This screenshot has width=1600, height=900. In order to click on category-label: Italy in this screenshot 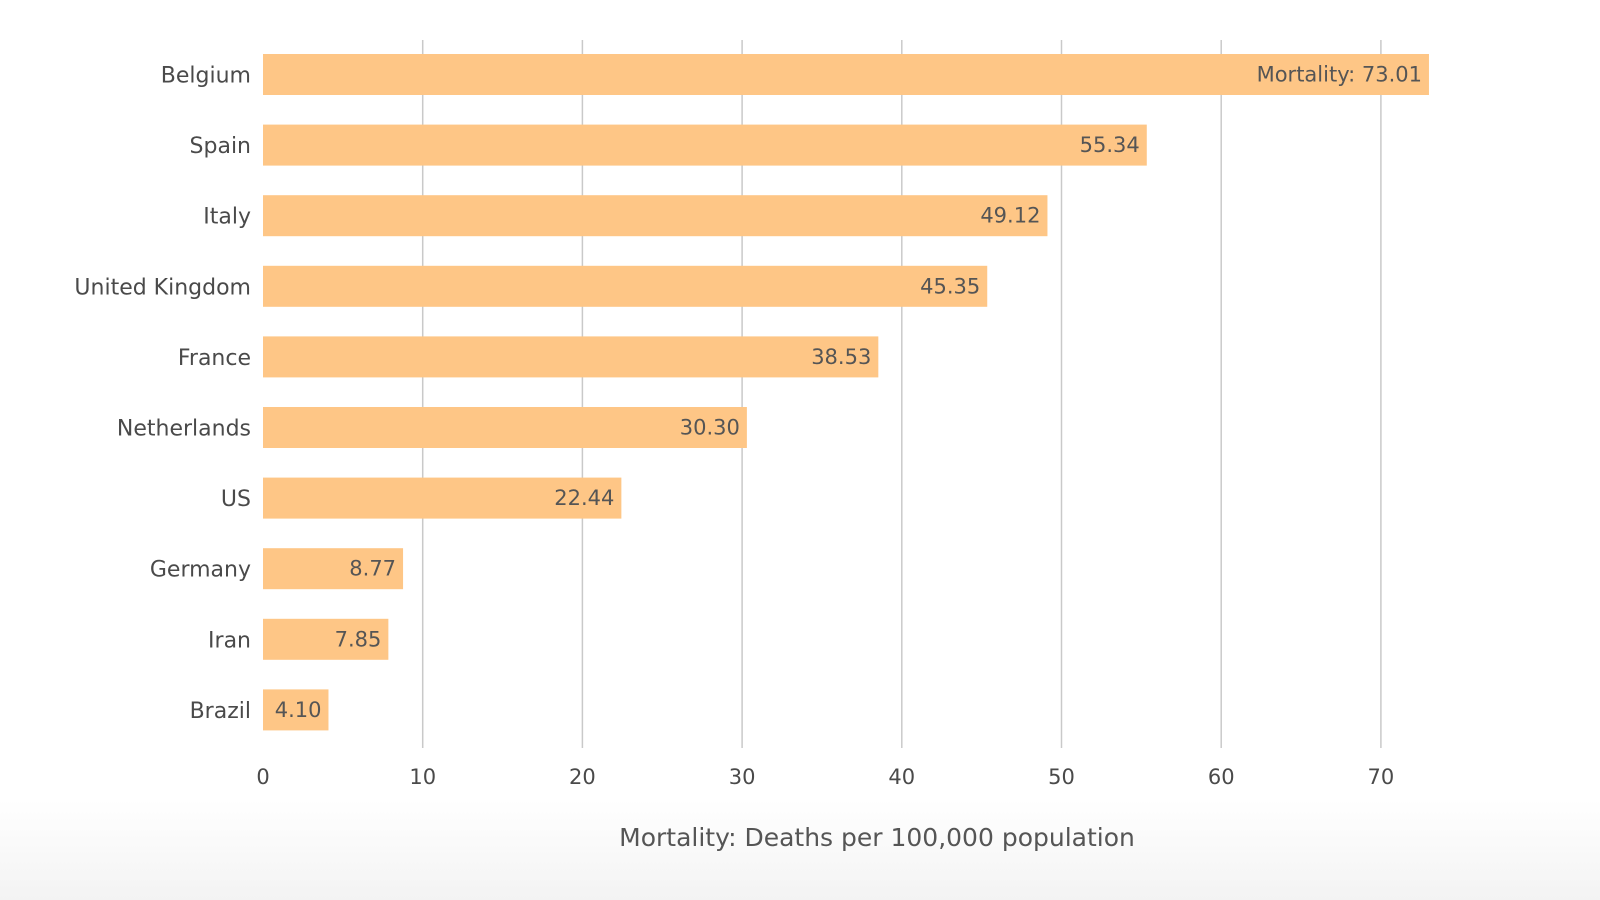, I will do `click(227, 217)`.